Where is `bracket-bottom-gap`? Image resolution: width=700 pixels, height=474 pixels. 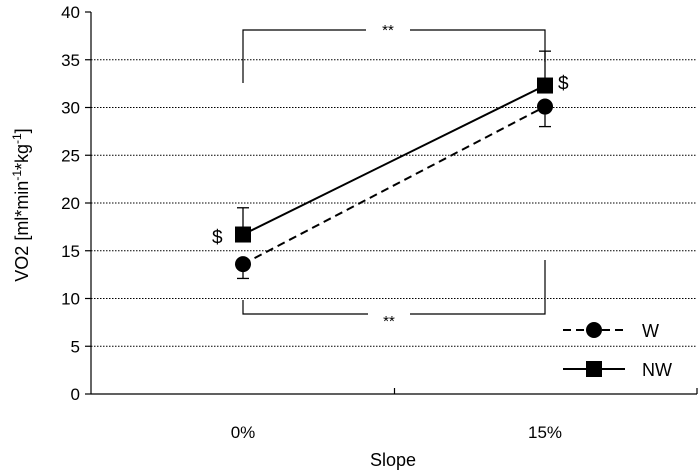 bracket-bottom-gap is located at coordinates (389, 314).